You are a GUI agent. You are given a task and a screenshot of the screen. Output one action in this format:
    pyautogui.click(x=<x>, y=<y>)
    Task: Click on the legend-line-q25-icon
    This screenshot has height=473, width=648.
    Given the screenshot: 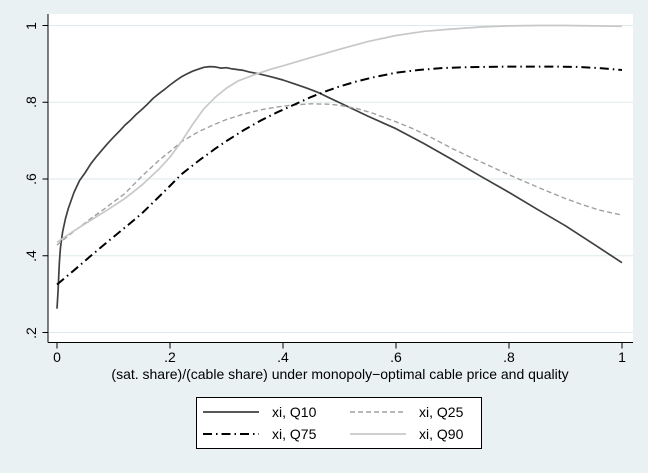 What is the action you would take?
    pyautogui.click(x=378, y=412)
    